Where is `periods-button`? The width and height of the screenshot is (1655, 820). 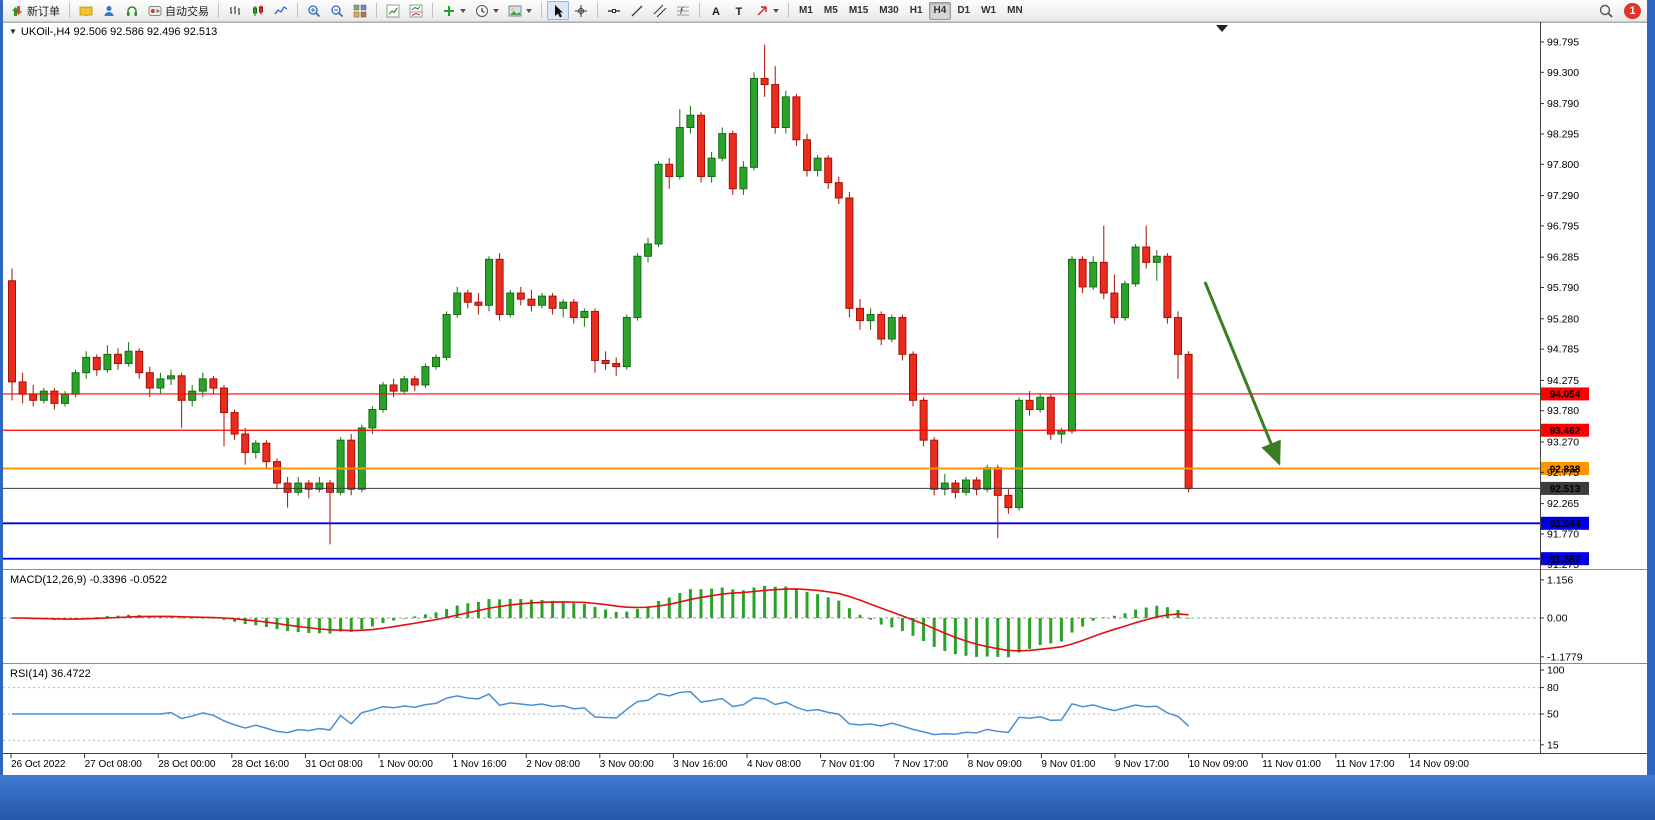
periods-button is located at coordinates (487, 10).